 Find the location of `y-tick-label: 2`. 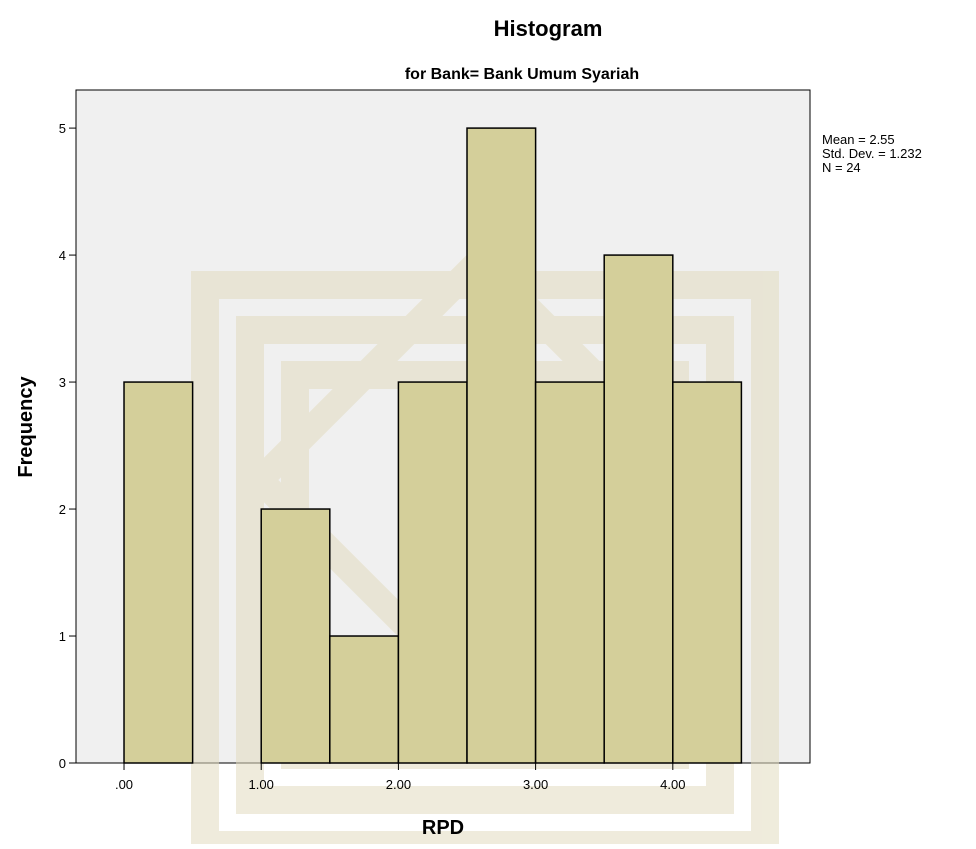

y-tick-label: 2 is located at coordinates (62, 509).